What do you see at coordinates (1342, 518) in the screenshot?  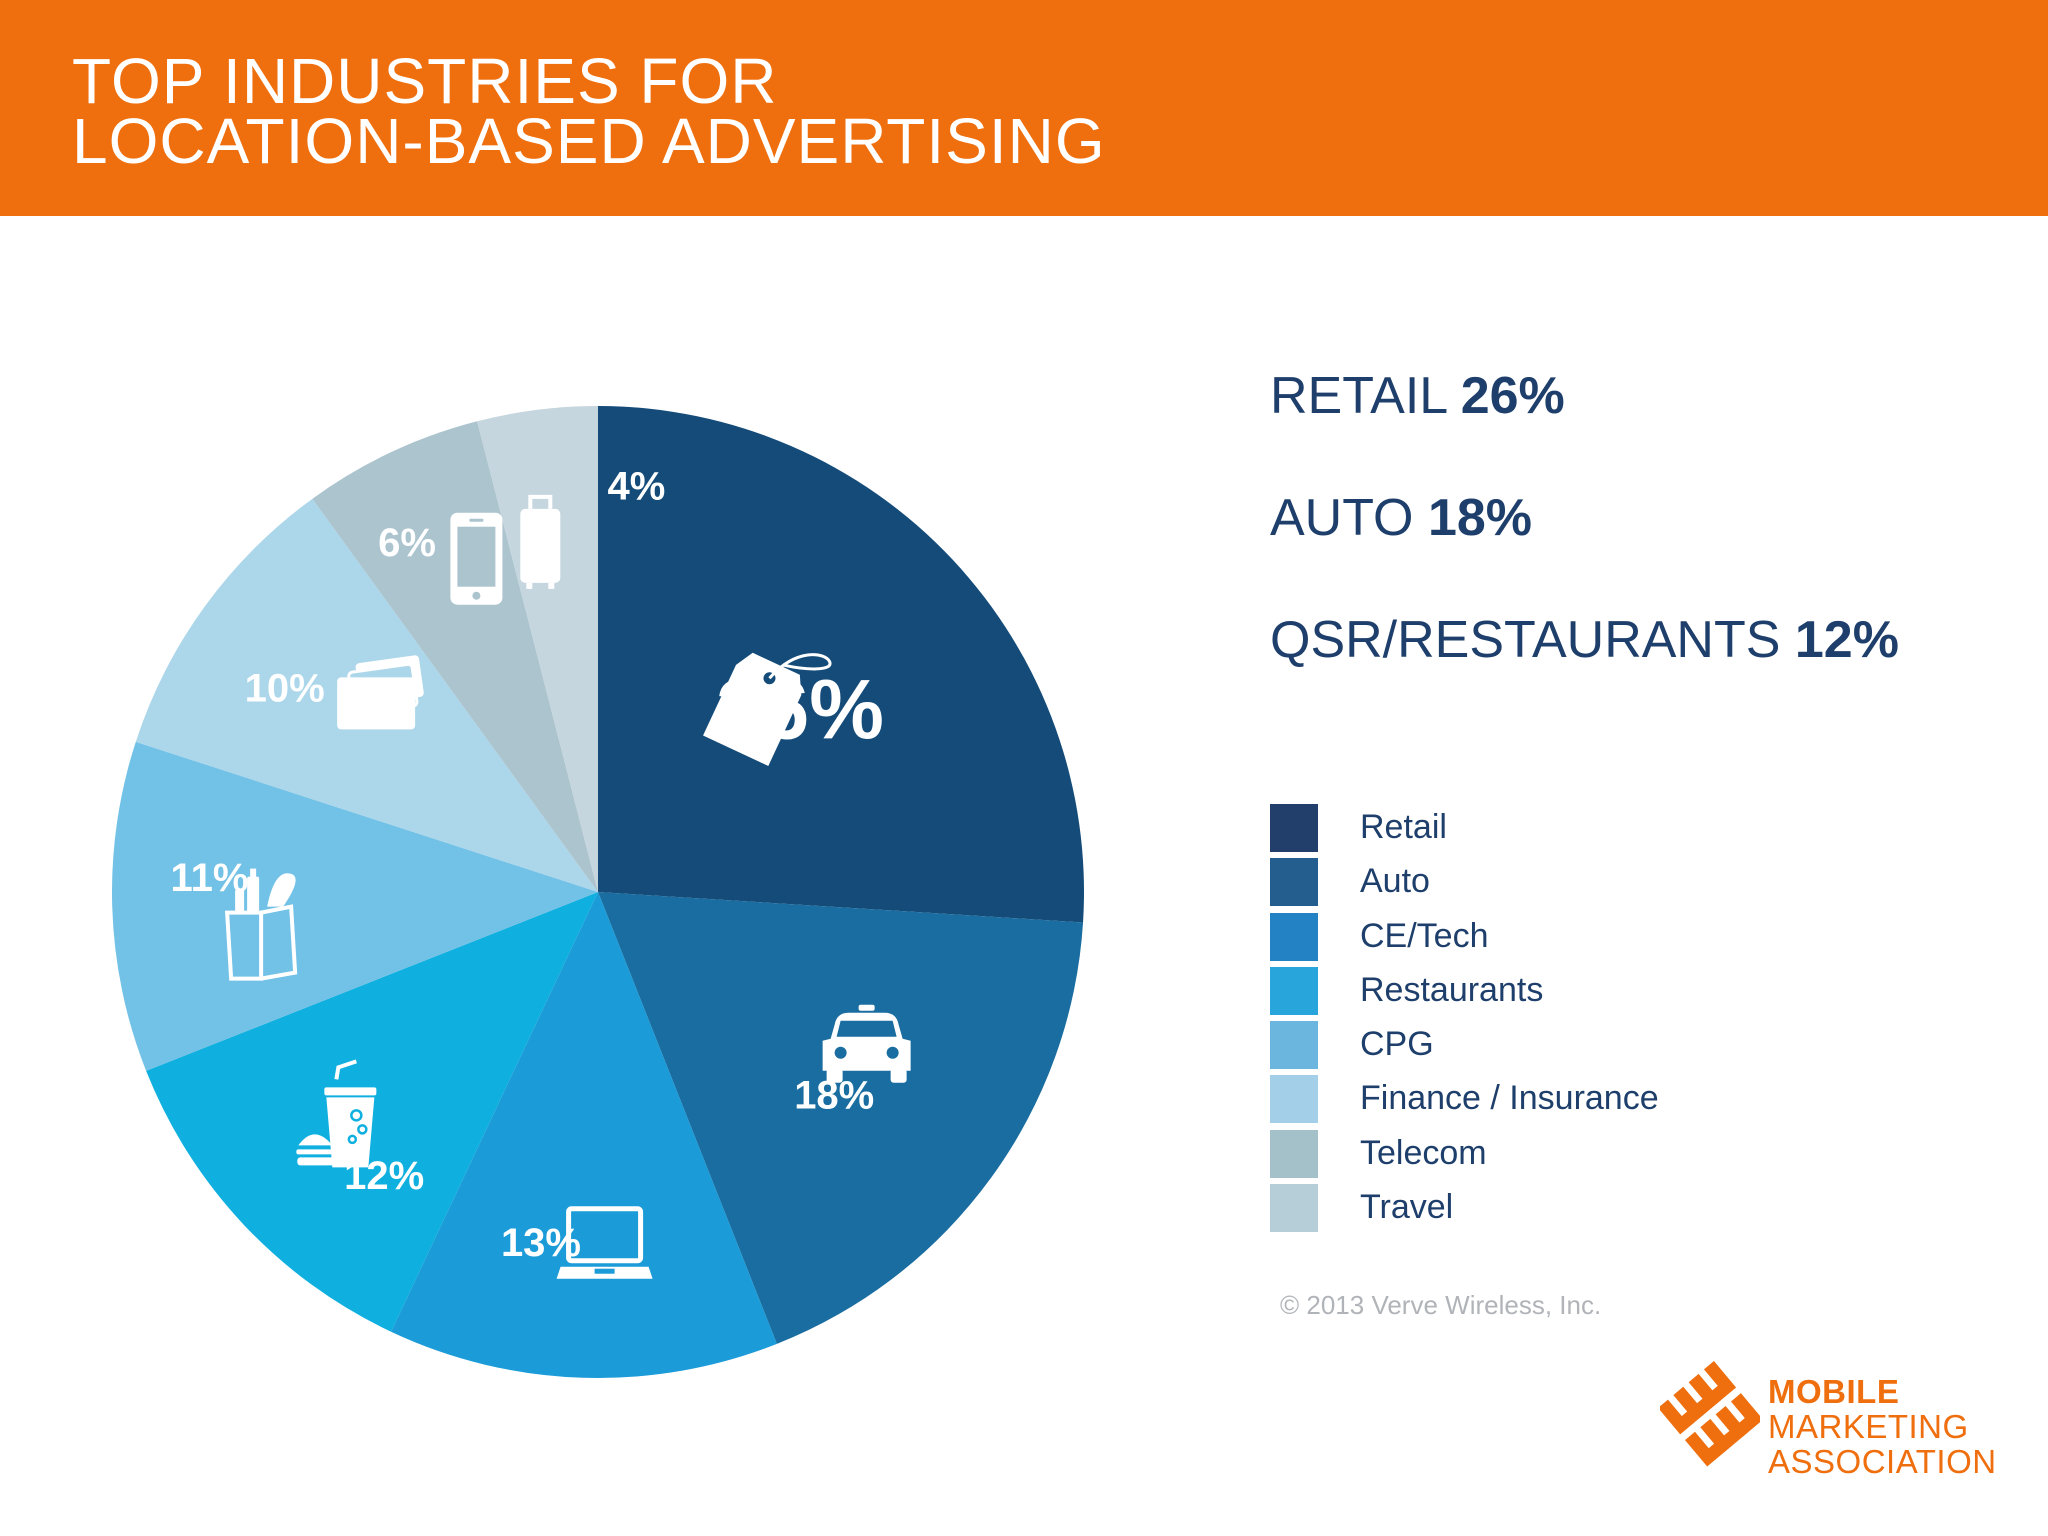 I see `highlight-label: AUTO` at bounding box center [1342, 518].